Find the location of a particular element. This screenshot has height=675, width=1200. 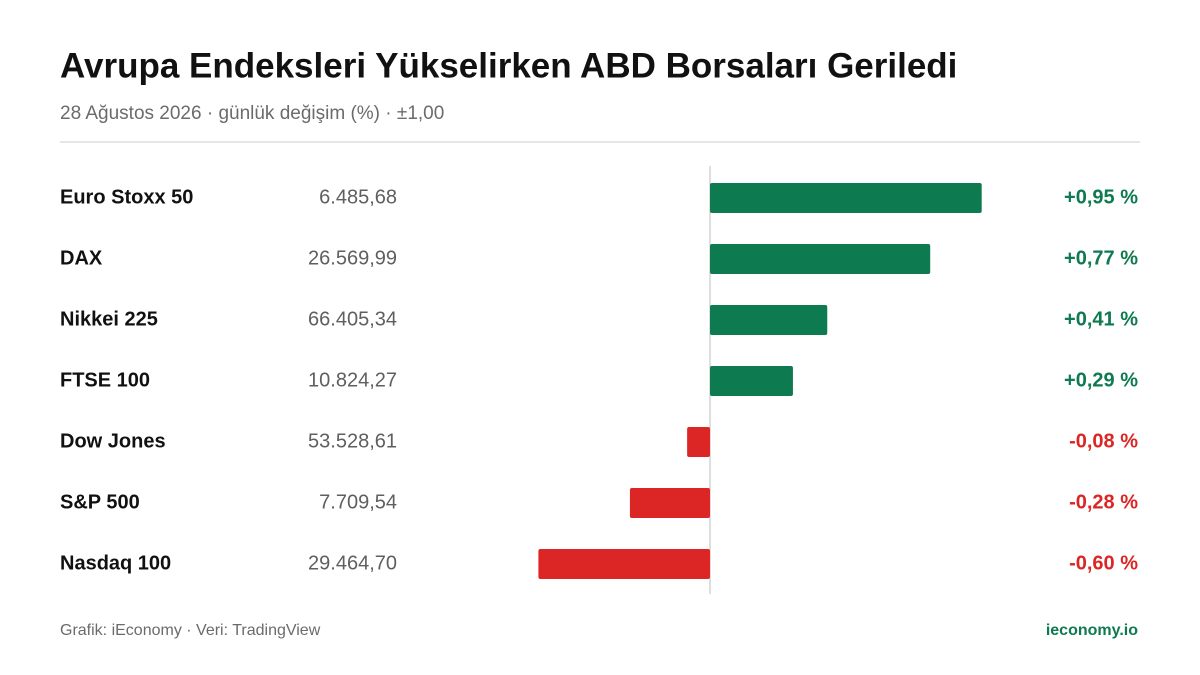

index-level: 7.709,54 is located at coordinates (358, 502).